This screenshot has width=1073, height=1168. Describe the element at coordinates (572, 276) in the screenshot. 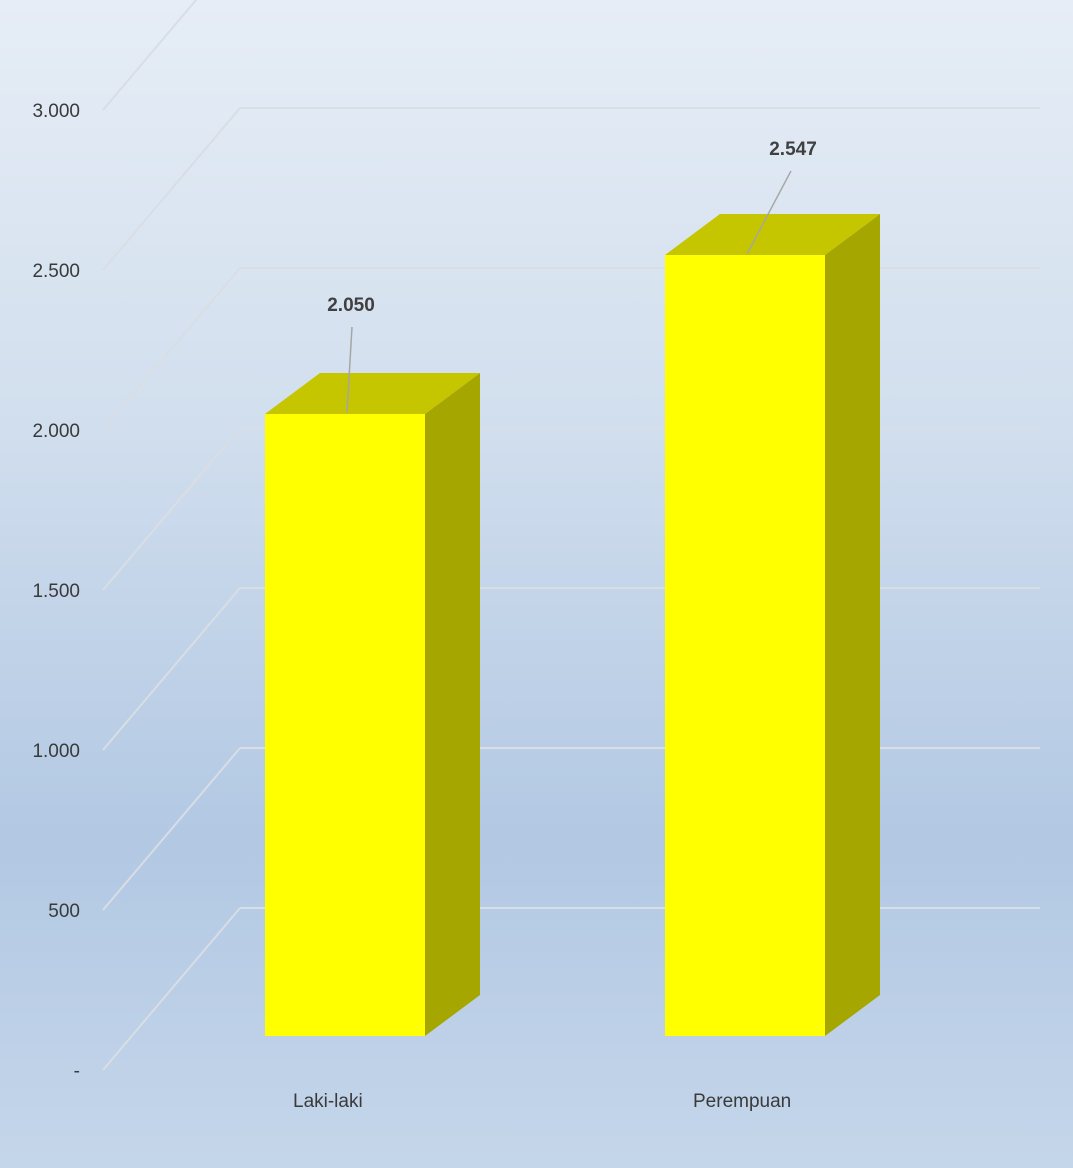

I see `data-labels: 2.050 2.547` at that location.